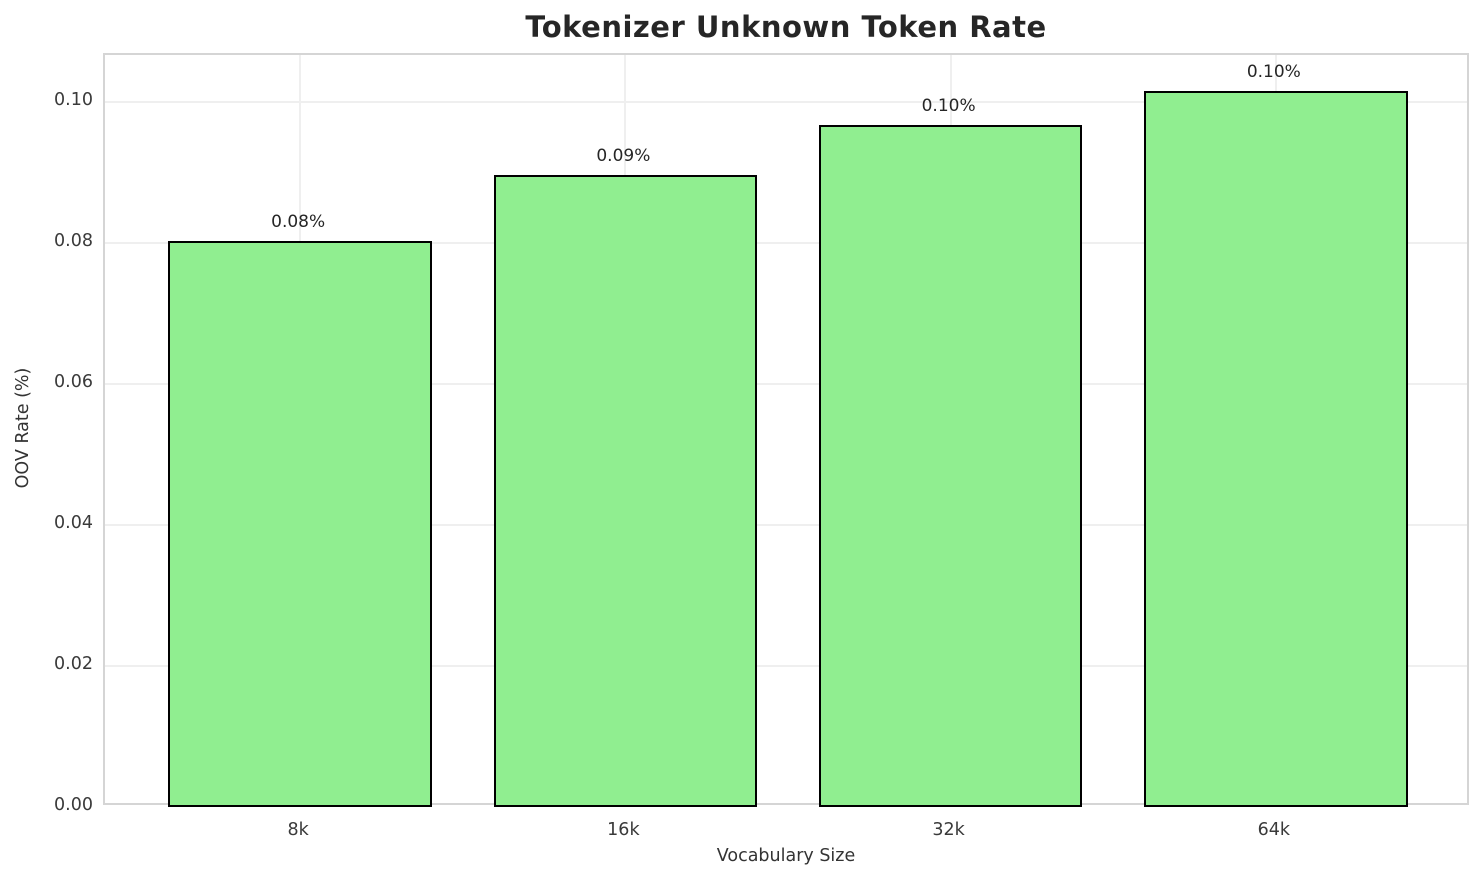  Describe the element at coordinates (298, 830) in the screenshot. I see `x-tick-label: 8k` at that location.